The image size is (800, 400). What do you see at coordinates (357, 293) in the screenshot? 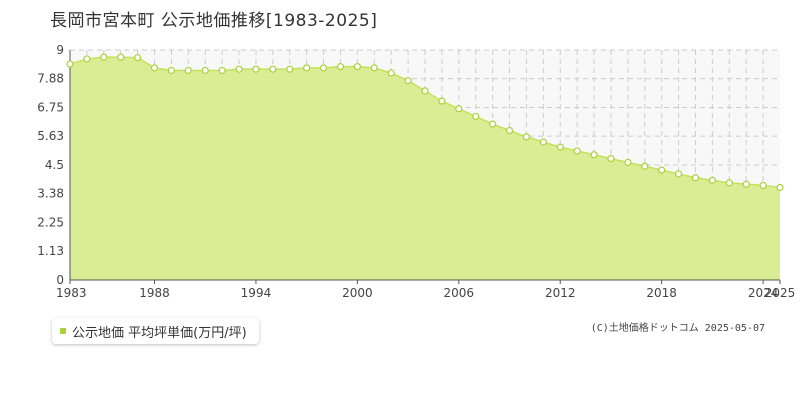
I see `x-tick-label: 2000` at bounding box center [357, 293].